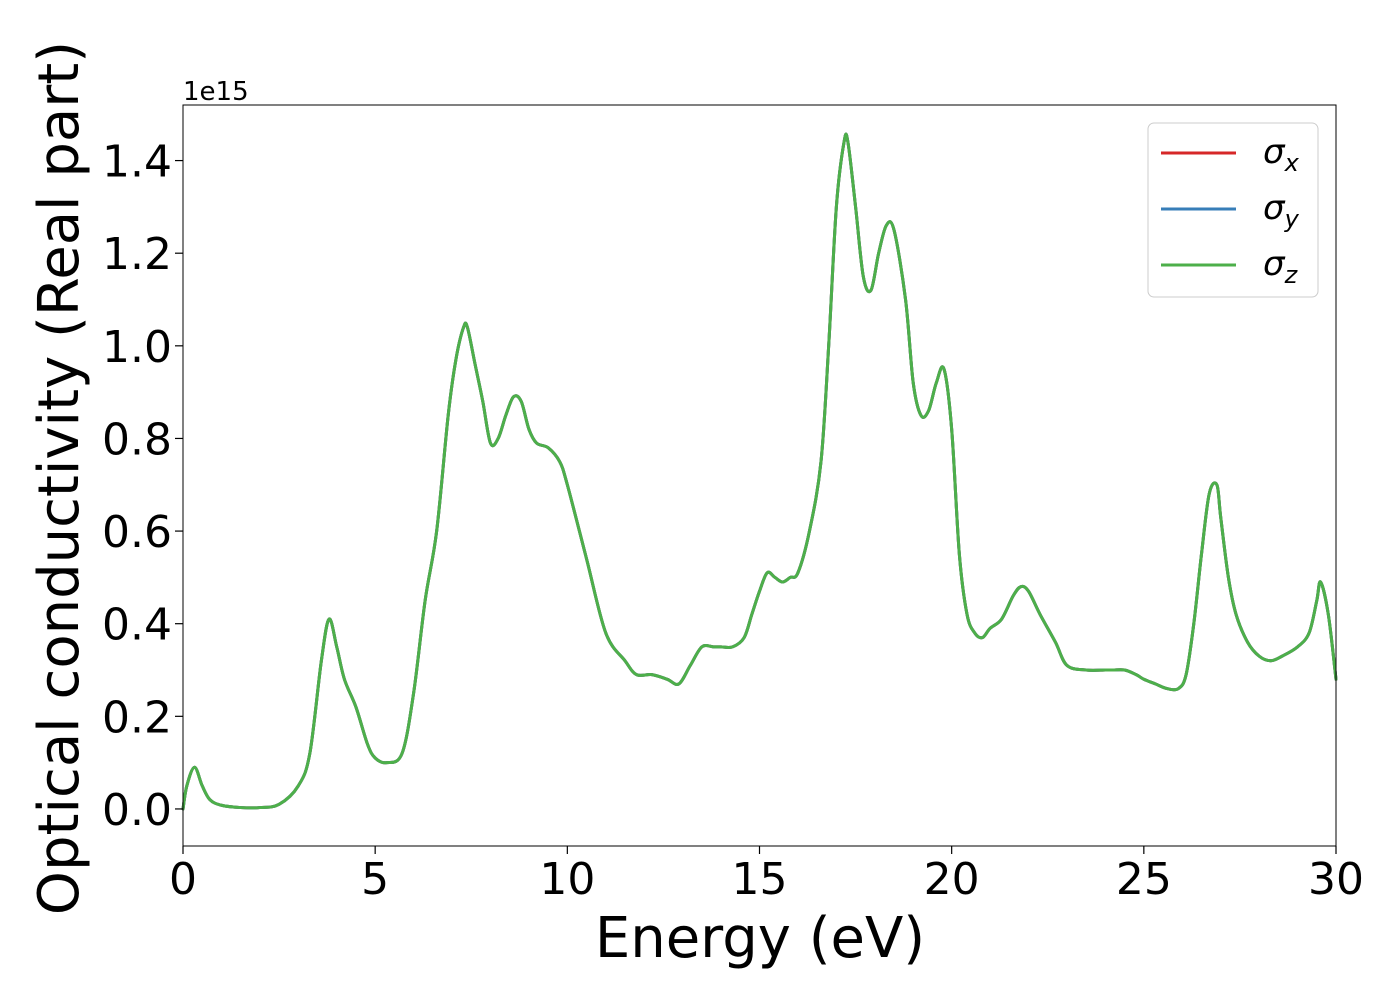 The height and width of the screenshot is (1000, 1400). Describe the element at coordinates (567, 879) in the screenshot. I see `x-tick-label: 10` at that location.